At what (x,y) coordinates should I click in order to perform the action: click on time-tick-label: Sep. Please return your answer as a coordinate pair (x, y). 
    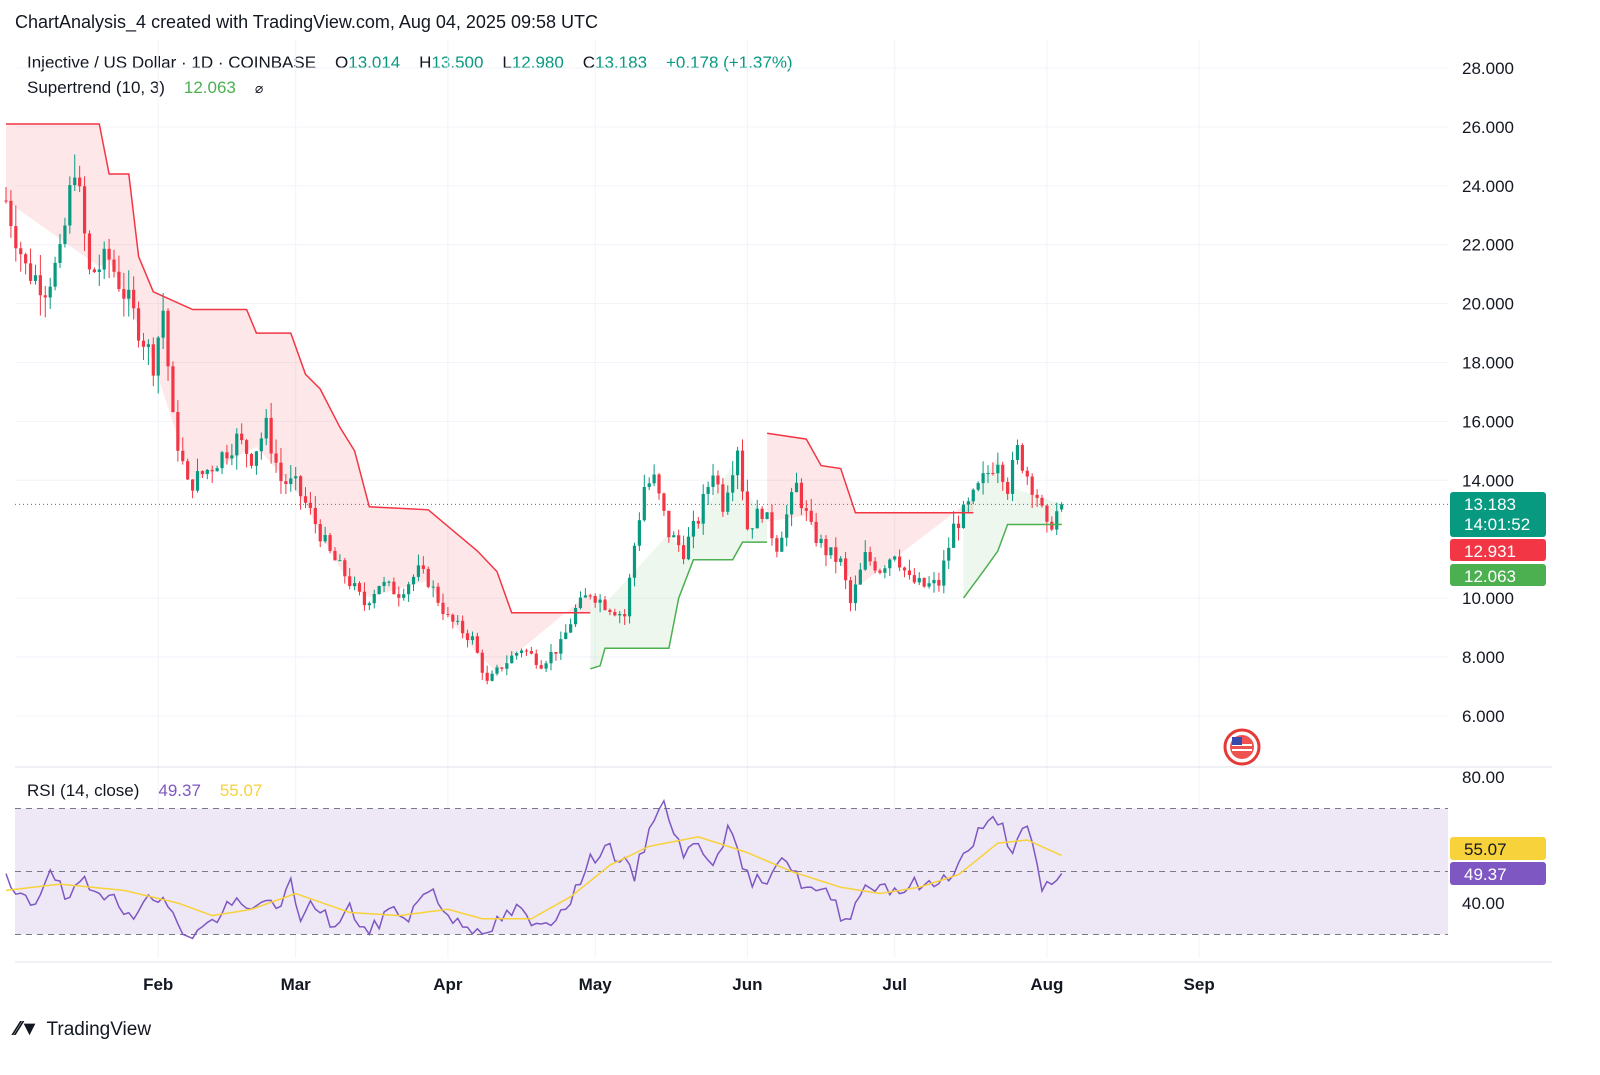
    Looking at the image, I should click on (1199, 984).